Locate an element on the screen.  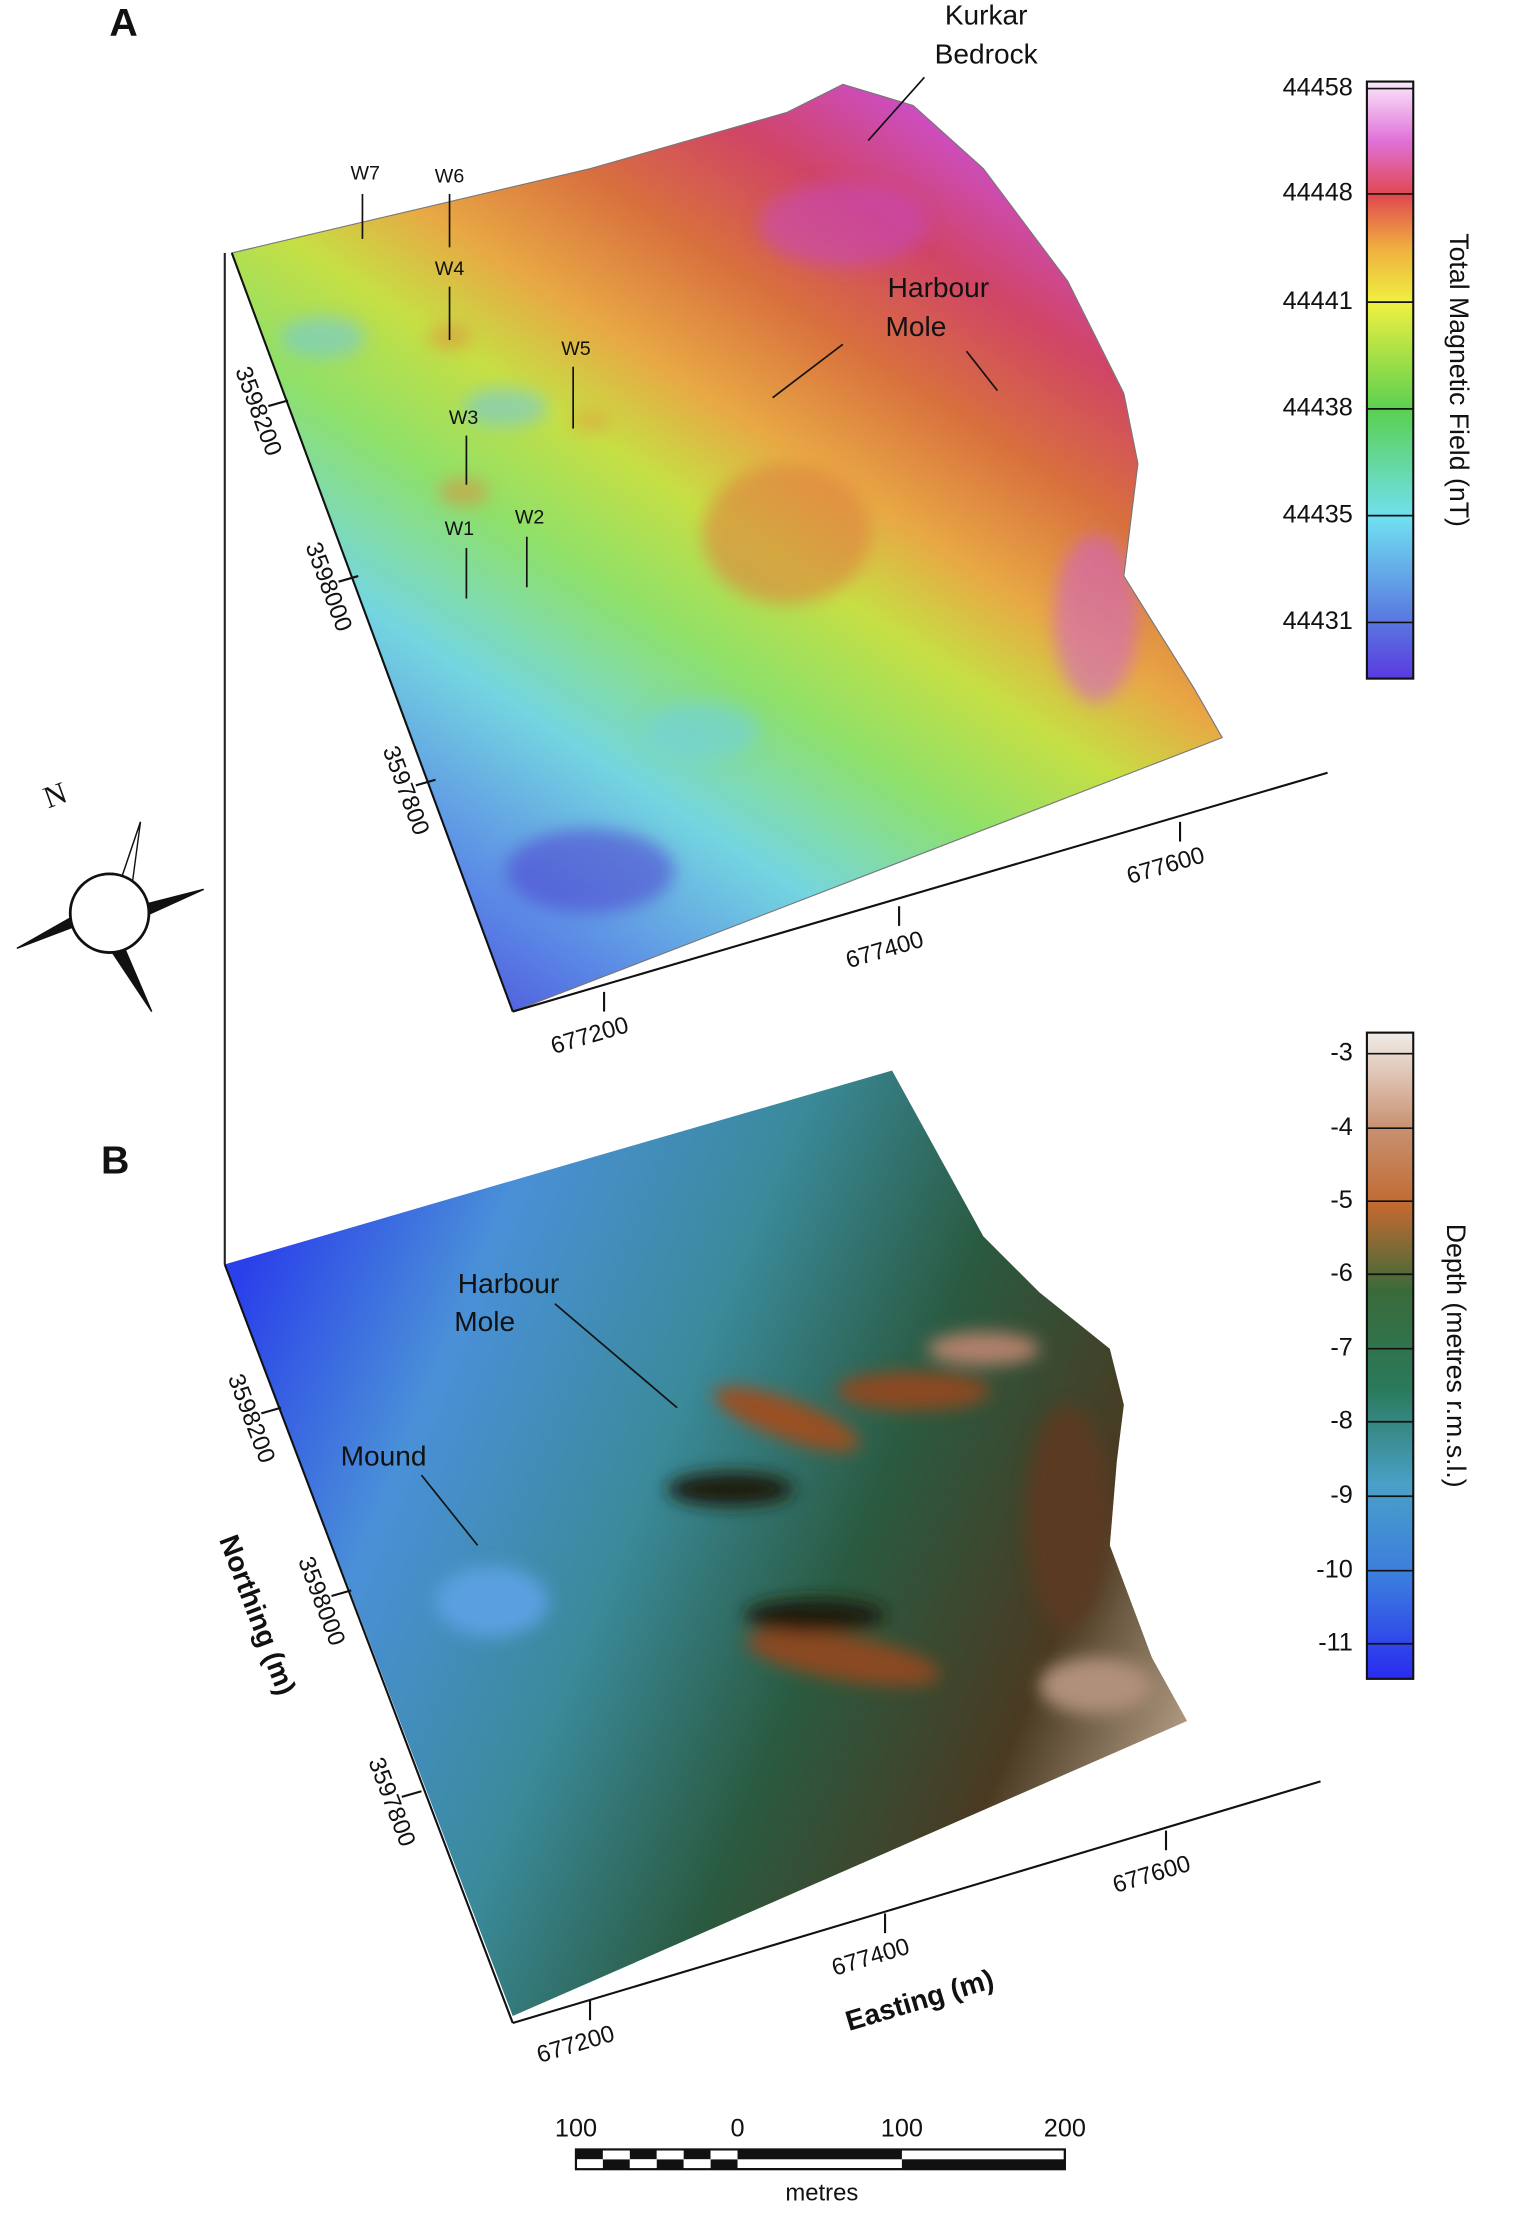
colorbar-tick-label: -9 is located at coordinates (1341, 1495).